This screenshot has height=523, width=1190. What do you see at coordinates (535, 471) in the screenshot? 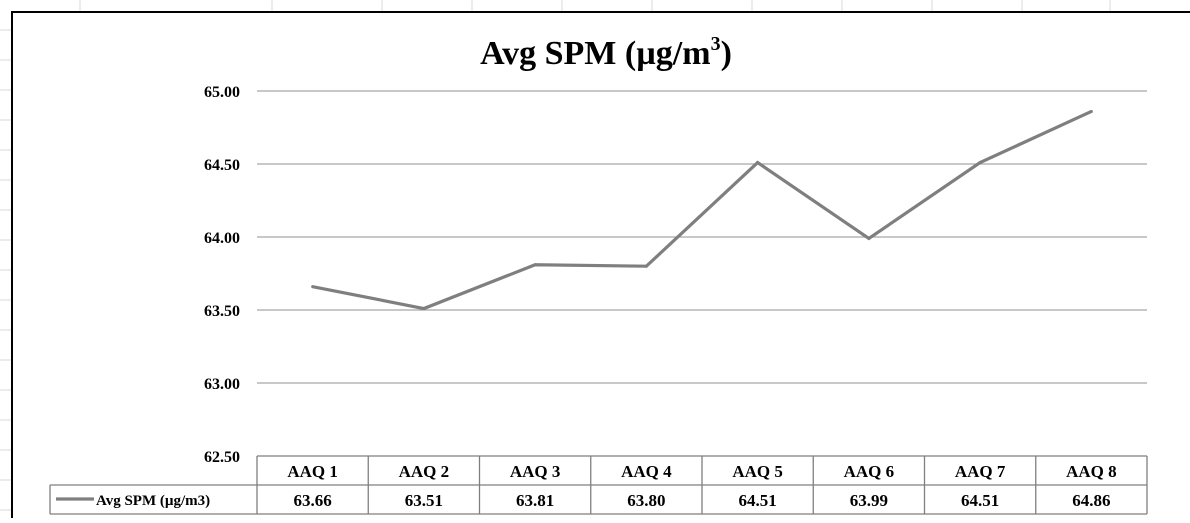
I see `category-label: AAQ 3` at bounding box center [535, 471].